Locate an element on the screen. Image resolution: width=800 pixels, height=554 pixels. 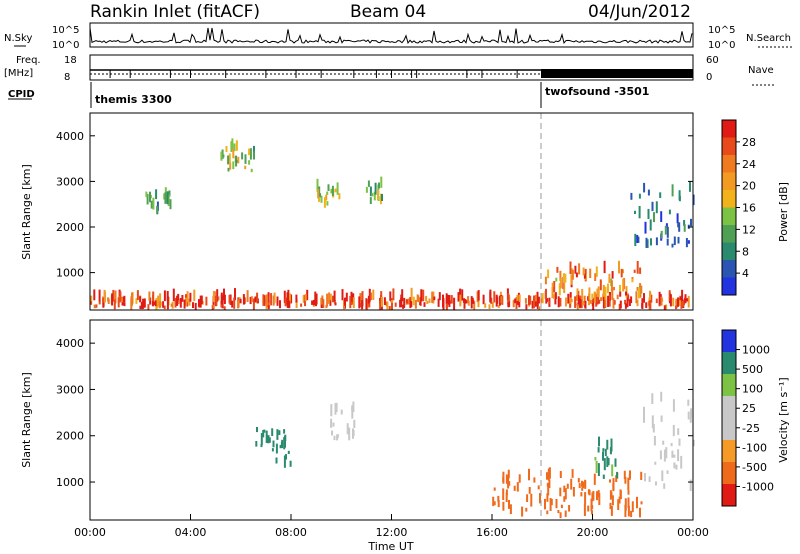
cpid-row: CPID themis 3300 twofsound -3501 is located at coordinates (328, 95).